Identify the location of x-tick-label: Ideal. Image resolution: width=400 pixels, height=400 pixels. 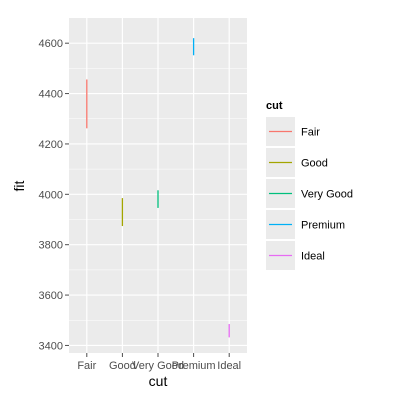
(229, 366).